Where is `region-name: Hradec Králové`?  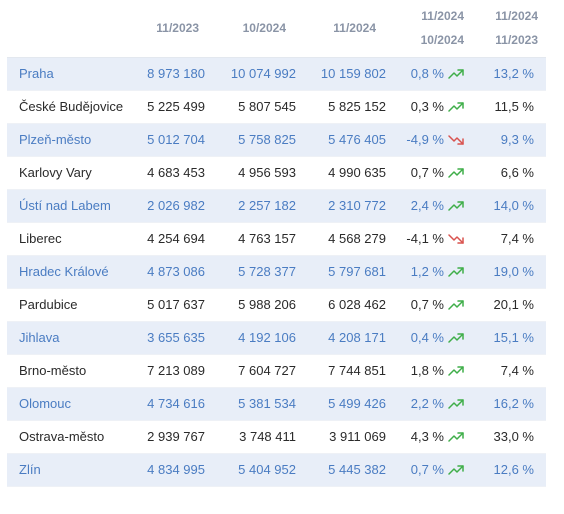
region-name: Hradec Králové is located at coordinates (64, 271).